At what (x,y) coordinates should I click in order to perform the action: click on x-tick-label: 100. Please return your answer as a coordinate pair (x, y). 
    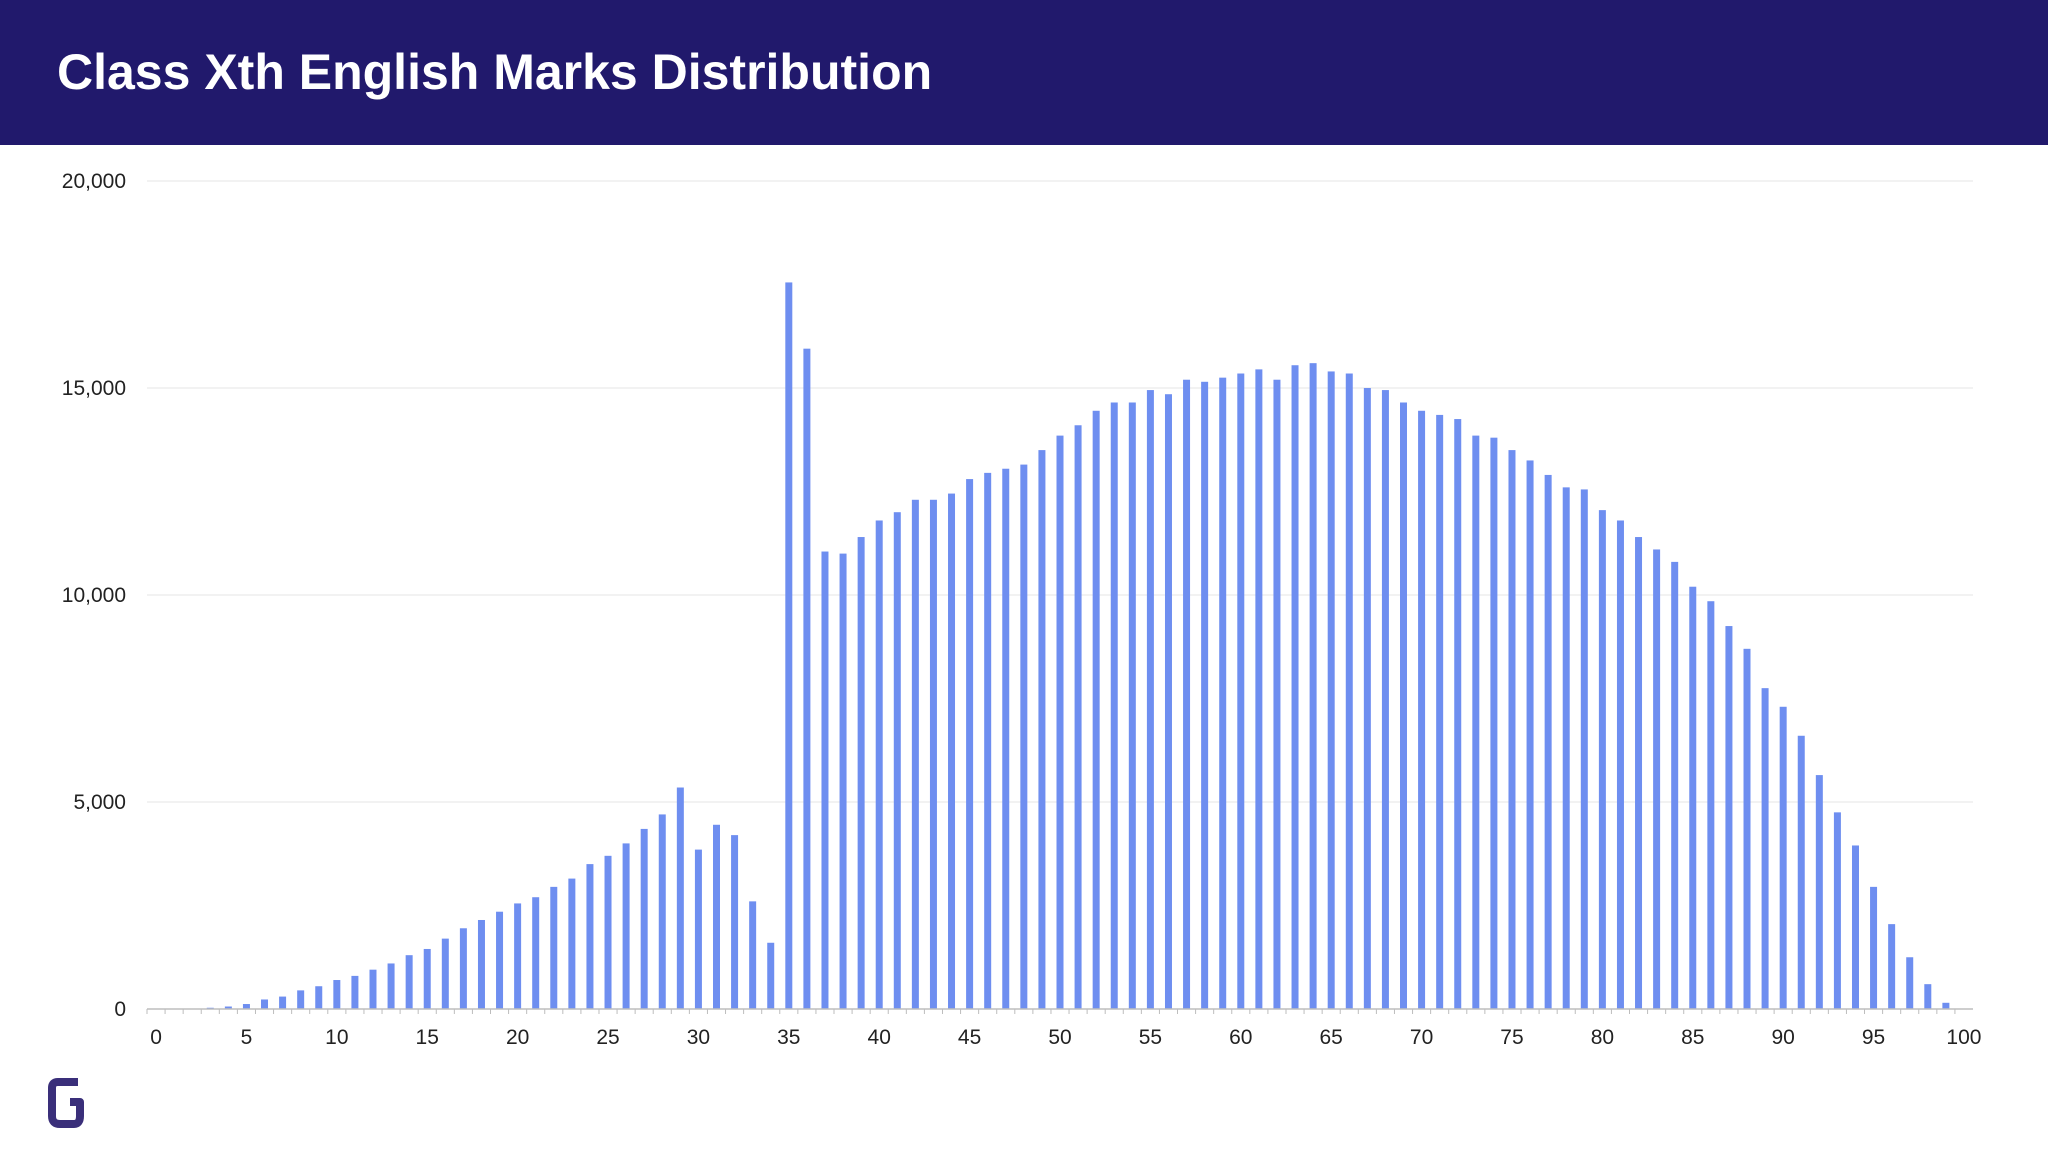
    Looking at the image, I should click on (1963, 1037).